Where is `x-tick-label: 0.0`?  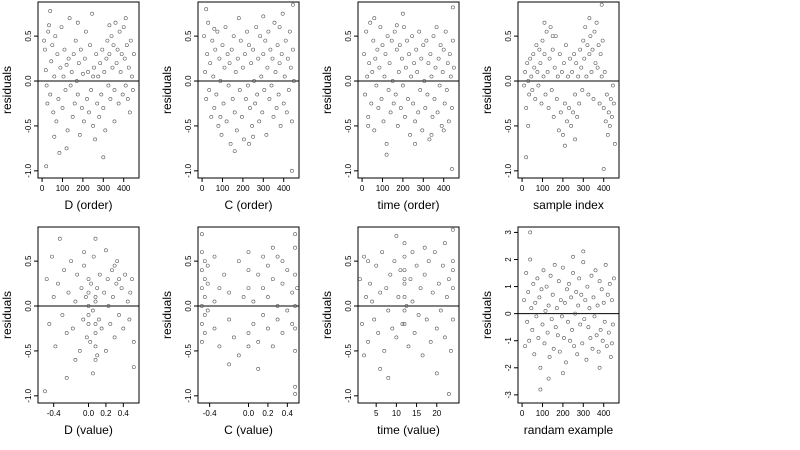
x-tick-label: 0.0 is located at coordinates (89, 413).